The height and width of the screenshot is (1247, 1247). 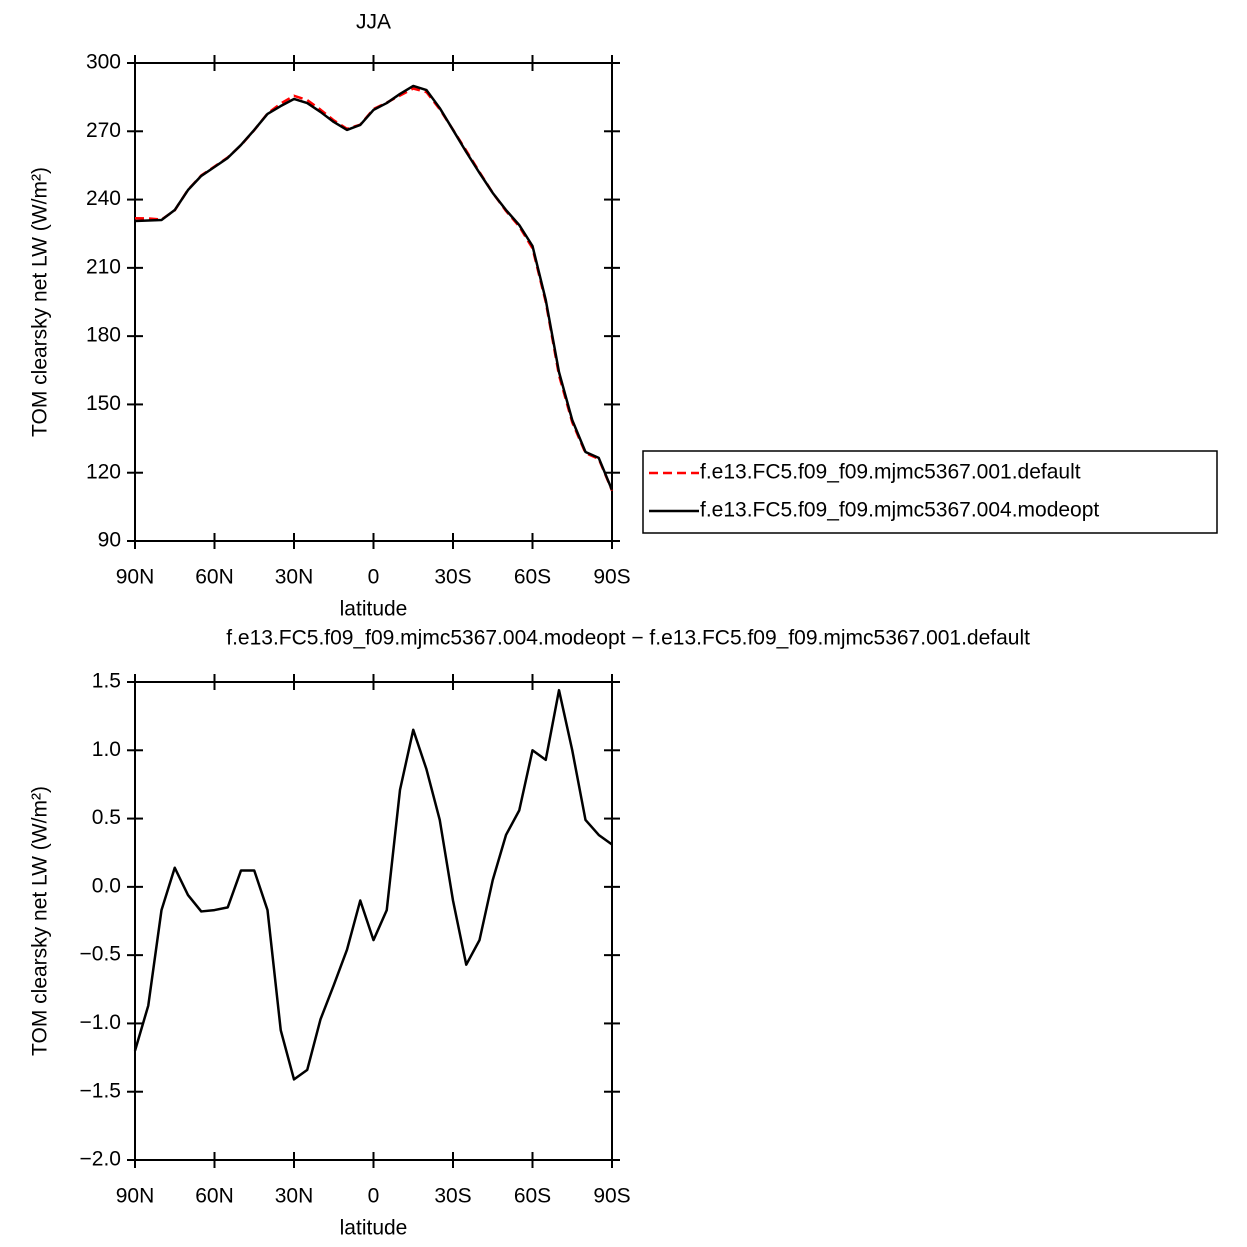 What do you see at coordinates (103, 198) in the screenshot?
I see `y-tick-label: 240` at bounding box center [103, 198].